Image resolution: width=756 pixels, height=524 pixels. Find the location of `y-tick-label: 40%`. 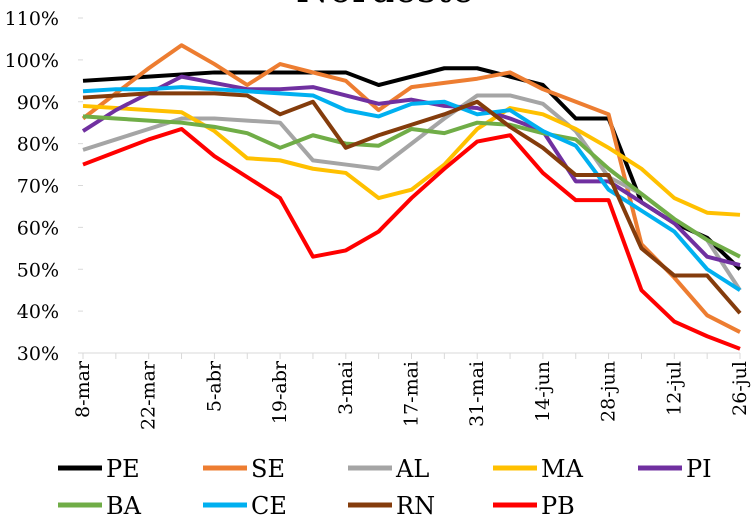

y-tick-label: 40% is located at coordinates (38, 312).